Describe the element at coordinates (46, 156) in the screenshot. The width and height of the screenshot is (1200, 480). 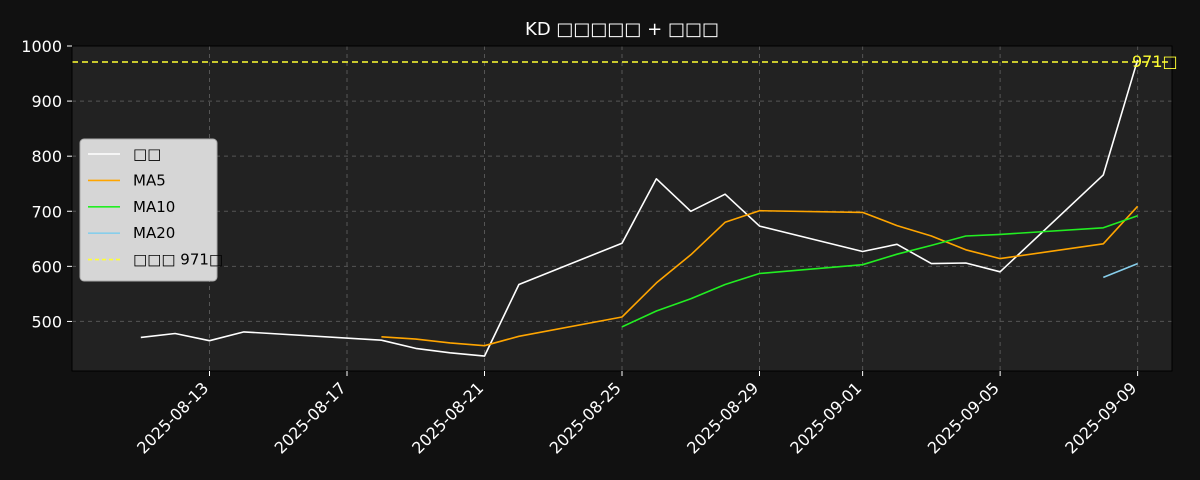
I see `y-tick-label: 800` at that location.